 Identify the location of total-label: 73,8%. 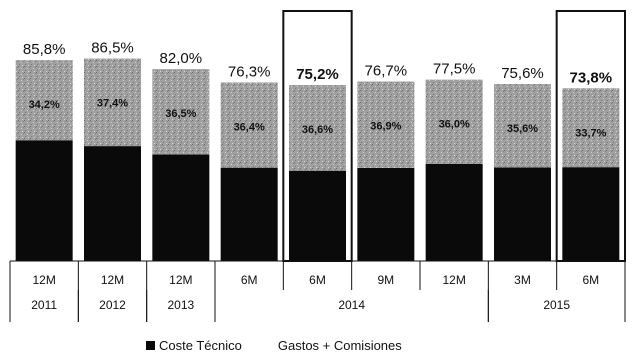
(591, 77).